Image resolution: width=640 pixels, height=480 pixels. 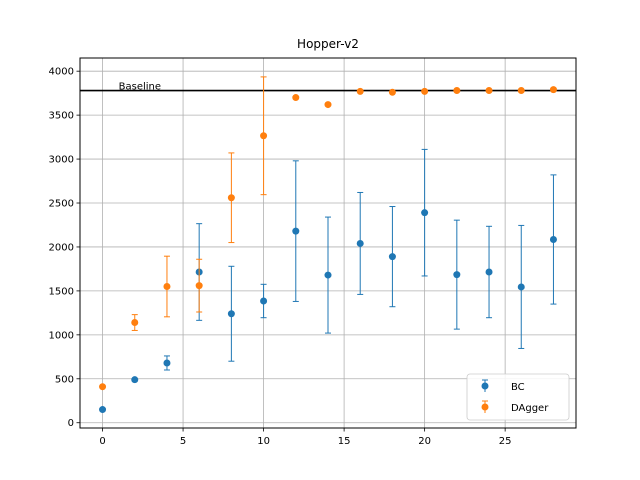 I want to click on baseline: Baseline, so click(x=328, y=87).